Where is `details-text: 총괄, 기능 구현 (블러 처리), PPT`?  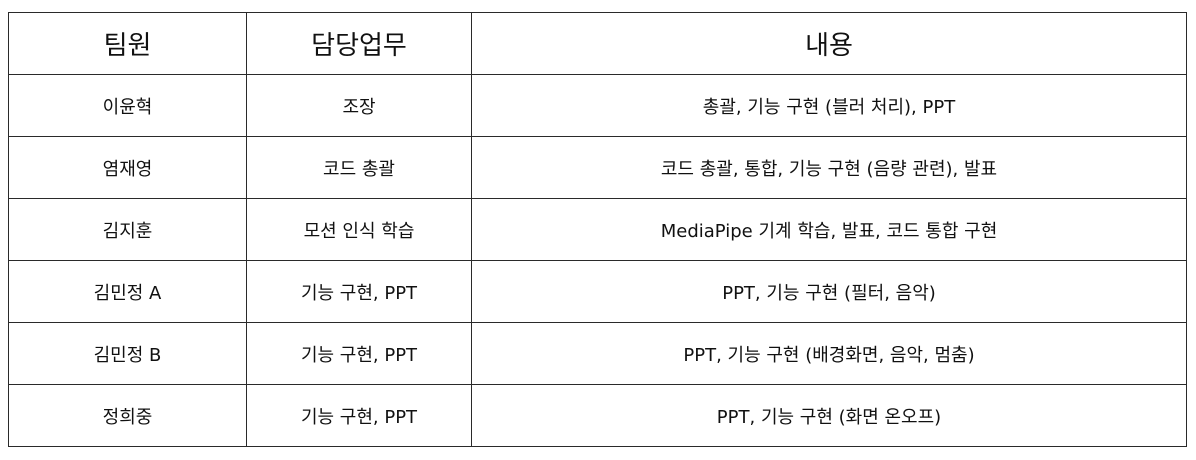 details-text: 총괄, 기능 구현 (블러 처리), PPT is located at coordinates (829, 107).